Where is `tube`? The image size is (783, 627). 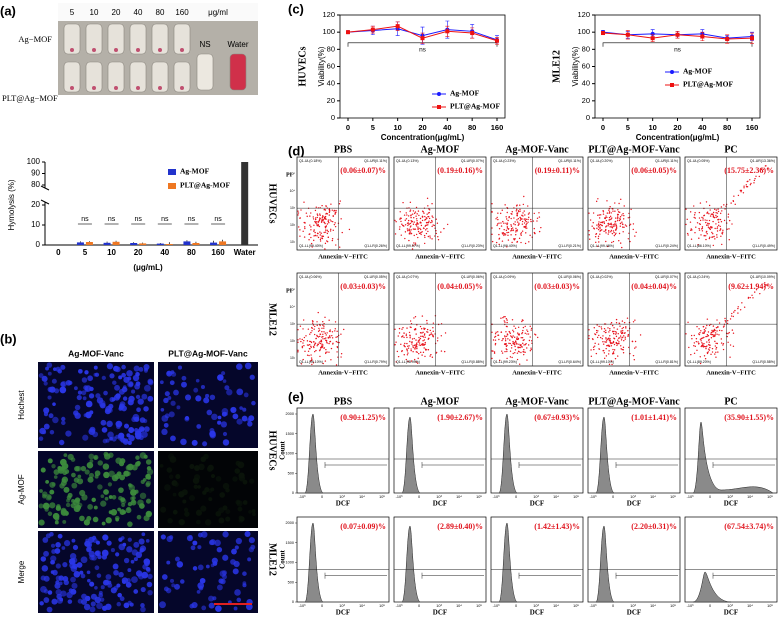 tube is located at coordinates (72, 39).